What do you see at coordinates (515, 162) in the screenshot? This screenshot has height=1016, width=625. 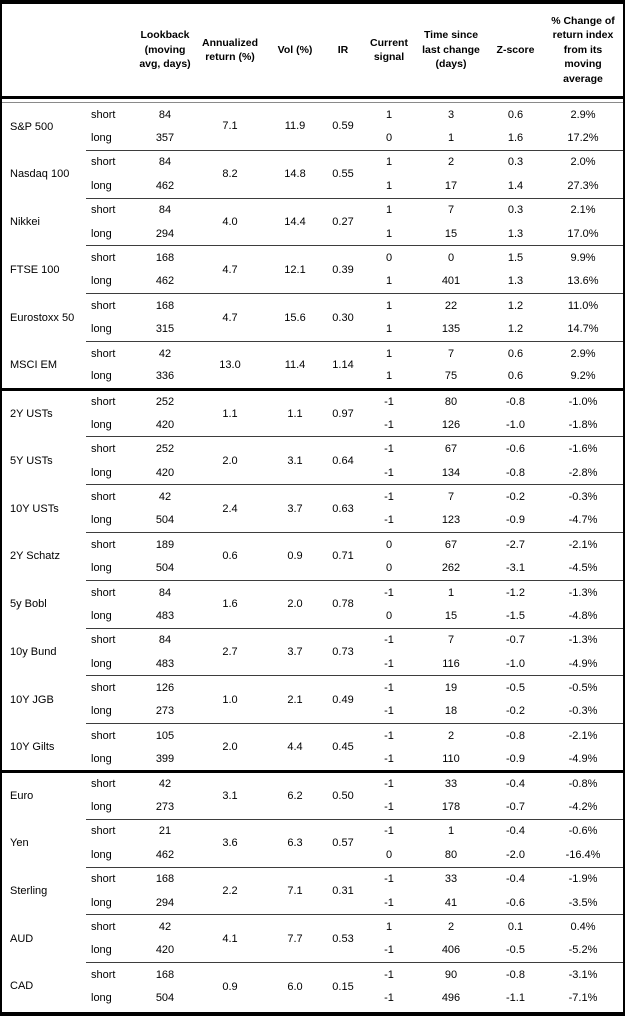 I see `z-score-cell: 0.3` at bounding box center [515, 162].